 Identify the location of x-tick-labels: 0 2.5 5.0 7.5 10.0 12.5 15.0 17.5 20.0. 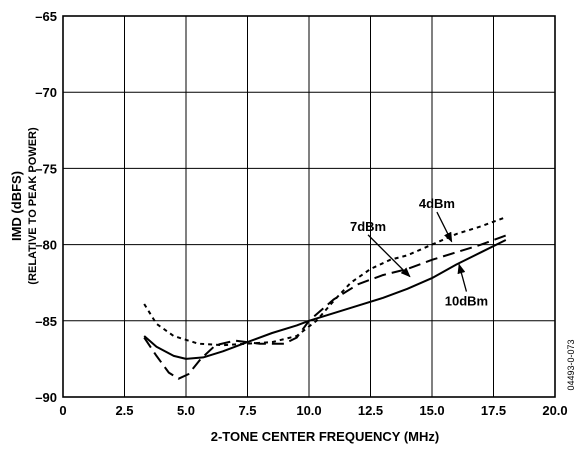
(313, 410).